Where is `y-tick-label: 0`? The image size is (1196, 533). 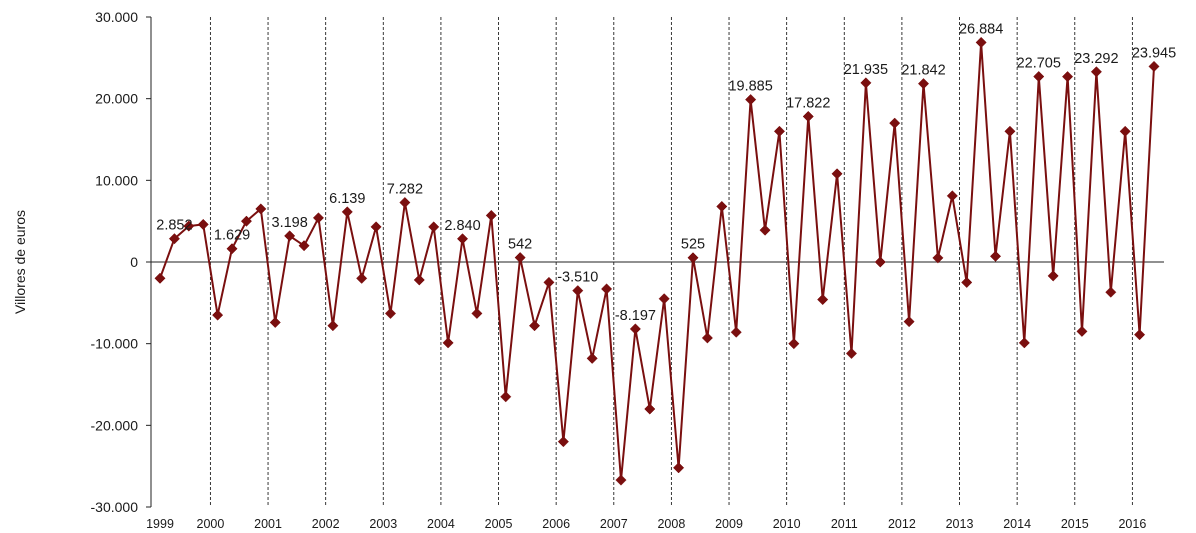
y-tick-label: 0 is located at coordinates (134, 262).